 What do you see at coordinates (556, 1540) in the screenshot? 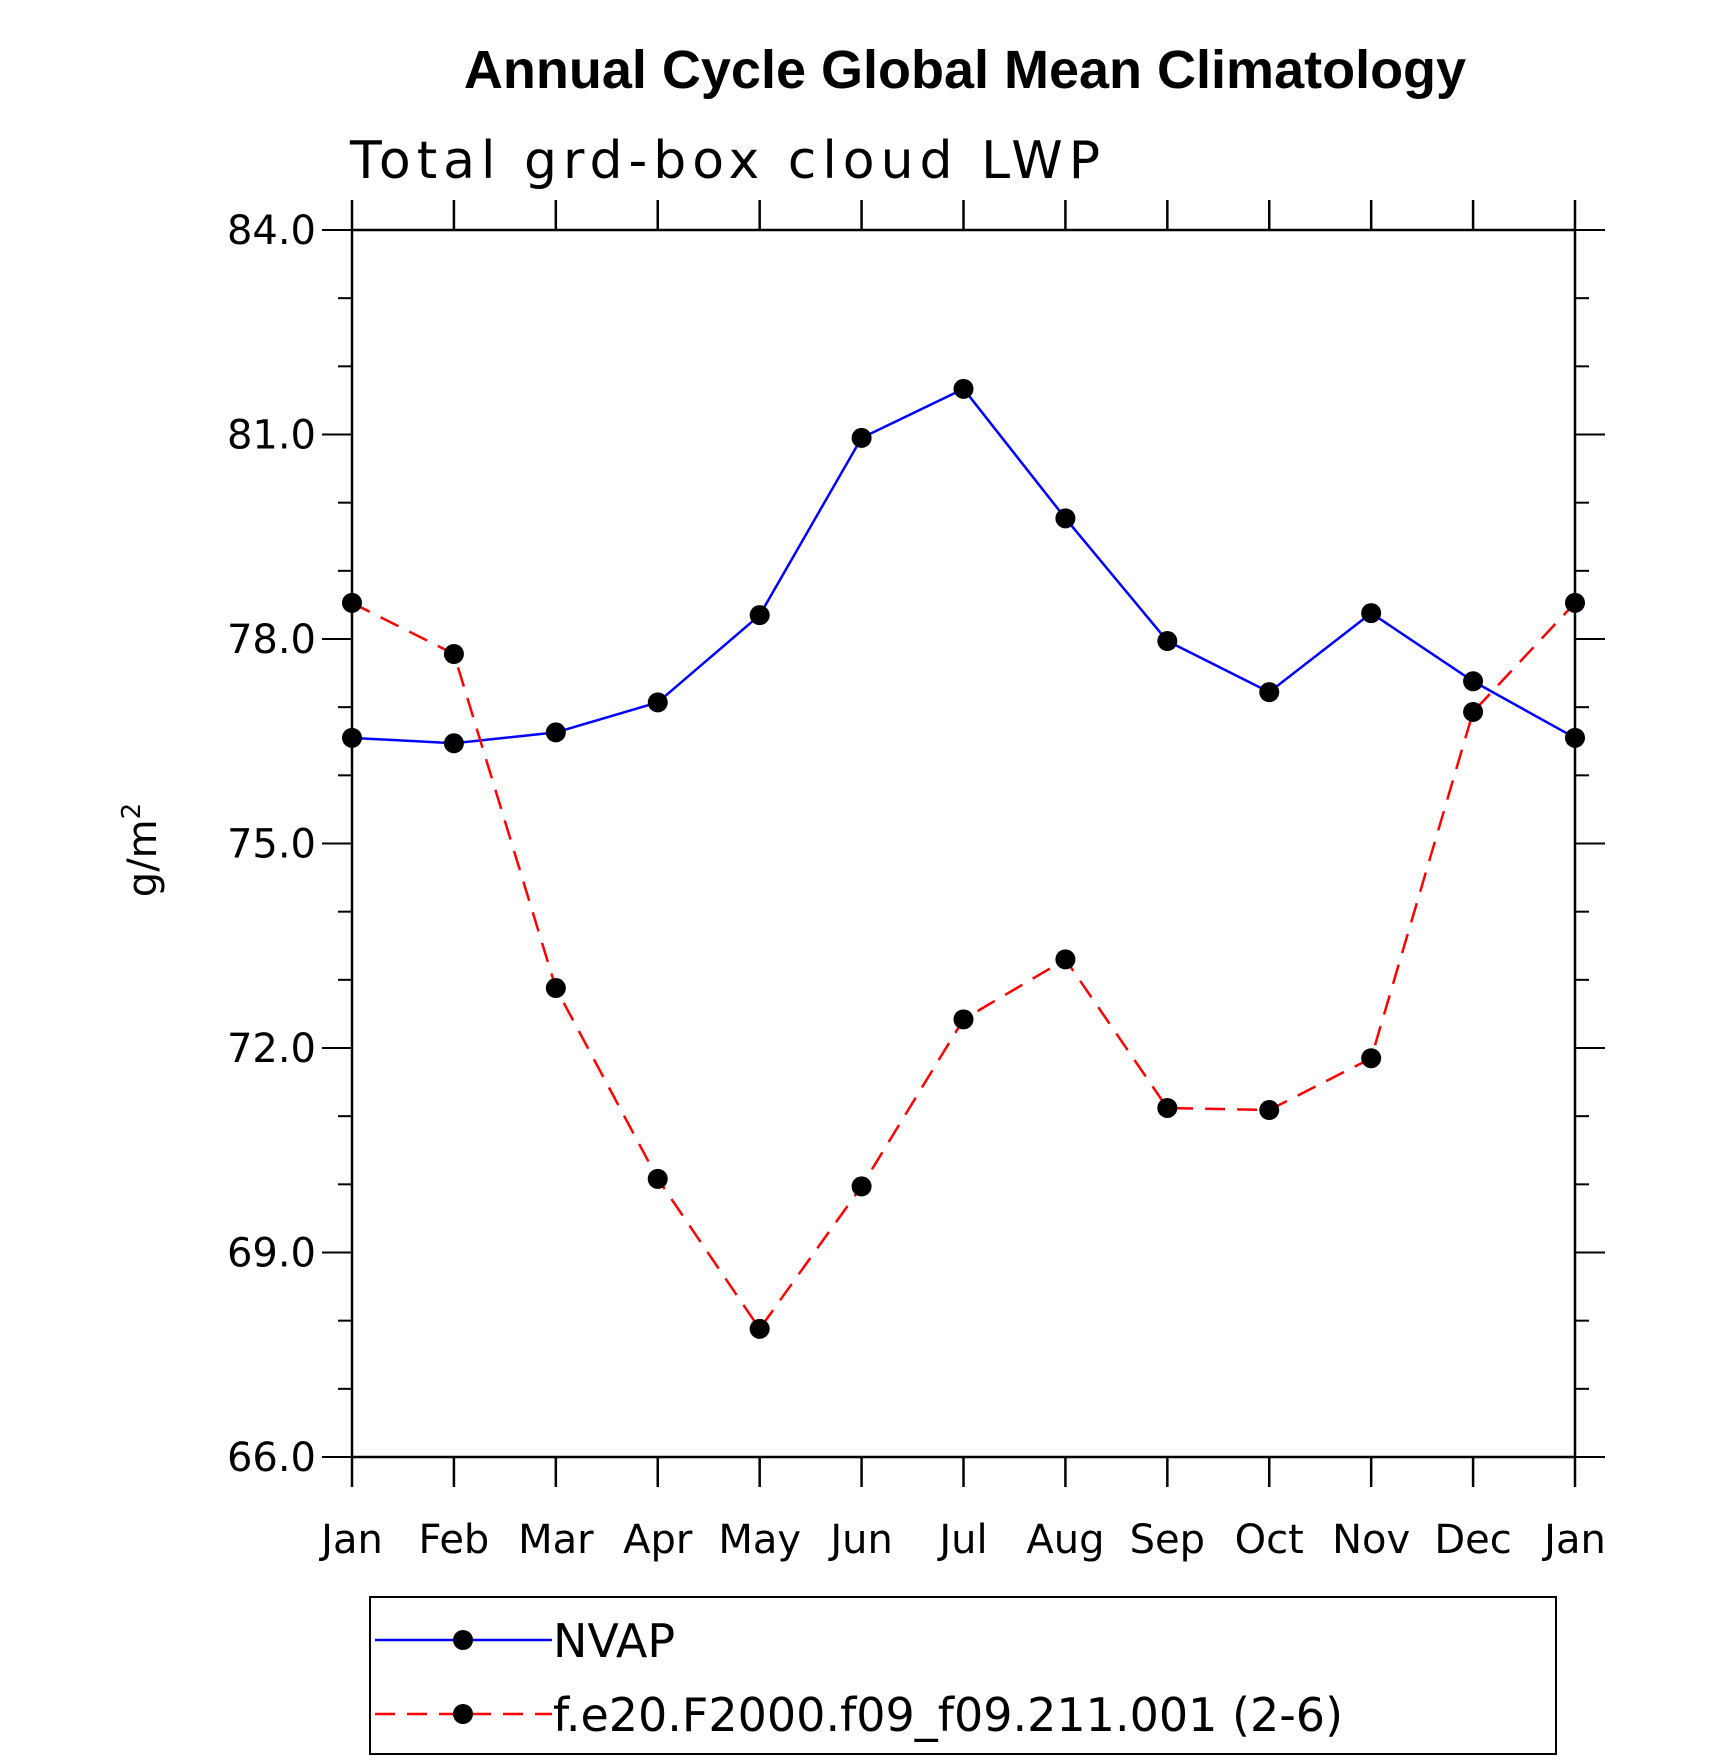
I see `x-tick-label: Mar` at bounding box center [556, 1540].